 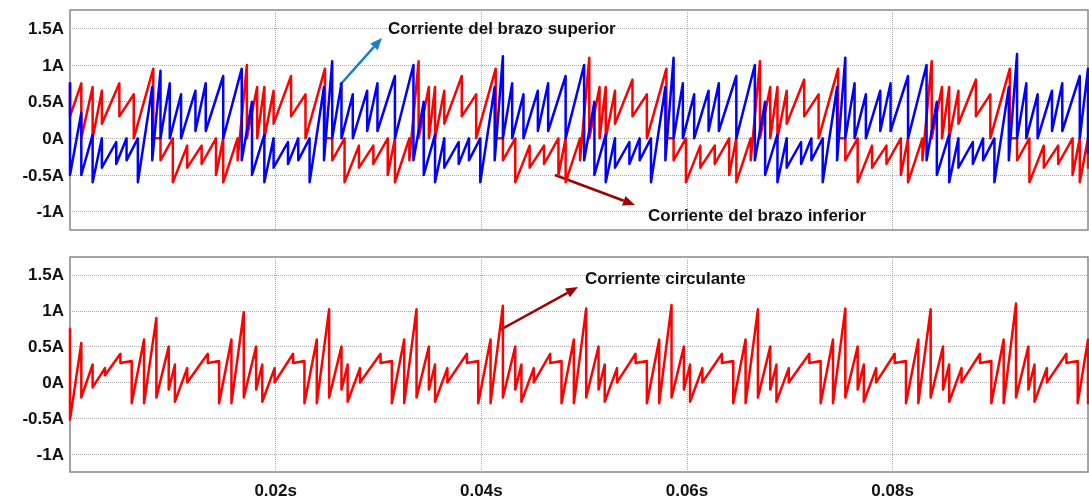 What do you see at coordinates (687, 490) in the screenshot?
I see `x-tick-label: 0.06s` at bounding box center [687, 490].